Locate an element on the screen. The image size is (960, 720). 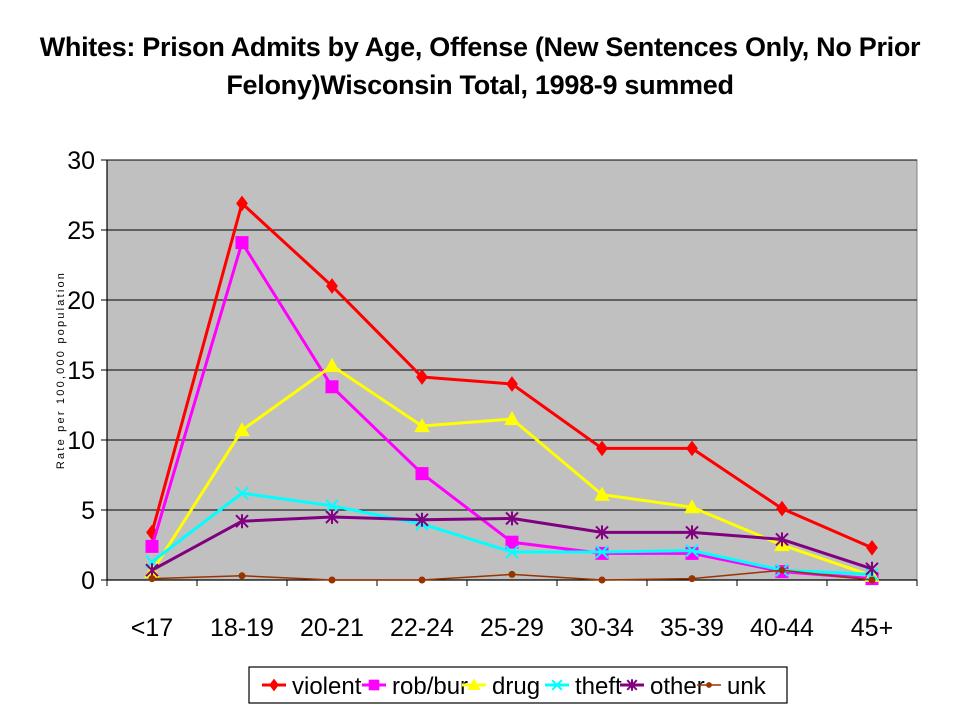
x-tick-label: 30-34 is located at coordinates (602, 628).